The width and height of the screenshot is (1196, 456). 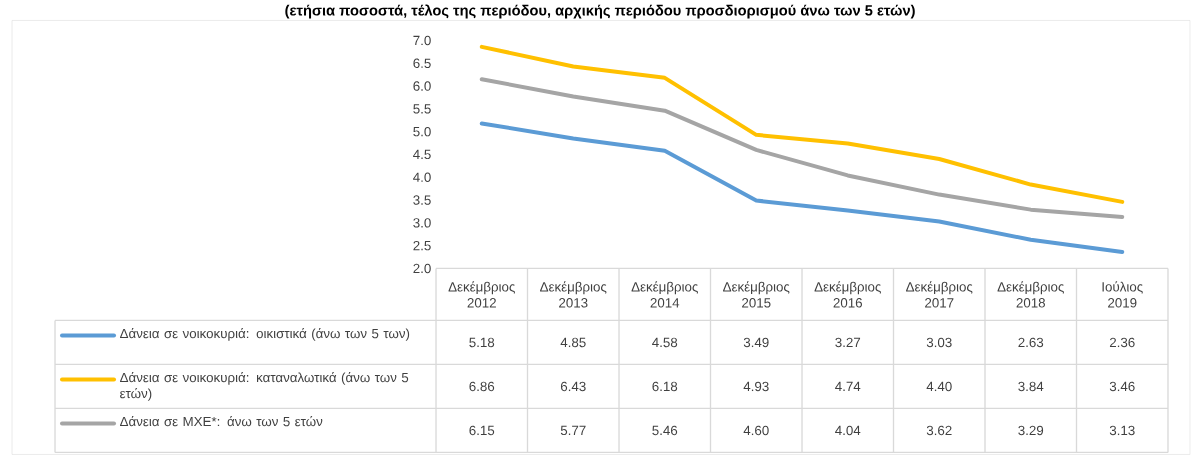 I want to click on data-label: 3.03, so click(x=939, y=342).